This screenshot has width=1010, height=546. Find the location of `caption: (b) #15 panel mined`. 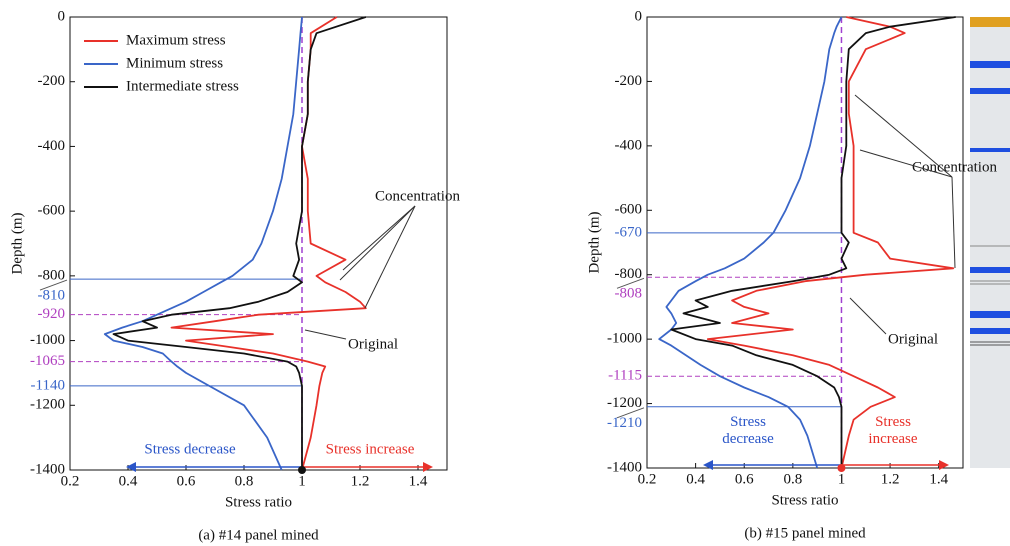

caption: (b) #15 panel mined is located at coordinates (805, 533).